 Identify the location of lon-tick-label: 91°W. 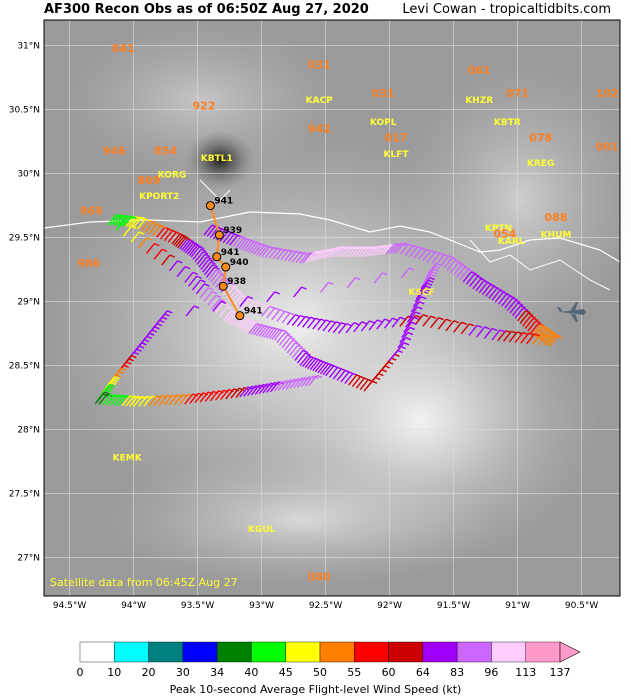
(517, 606).